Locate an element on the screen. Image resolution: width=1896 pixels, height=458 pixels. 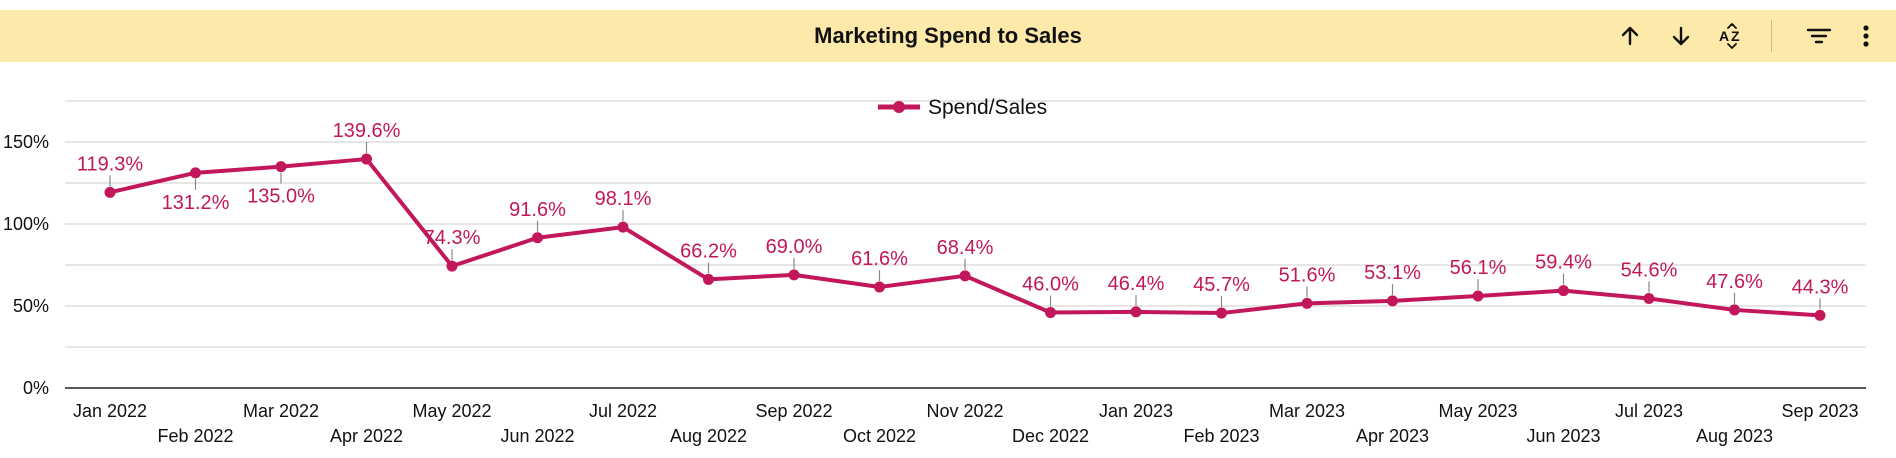
x-tick-label: Aug 2022 is located at coordinates (708, 436).